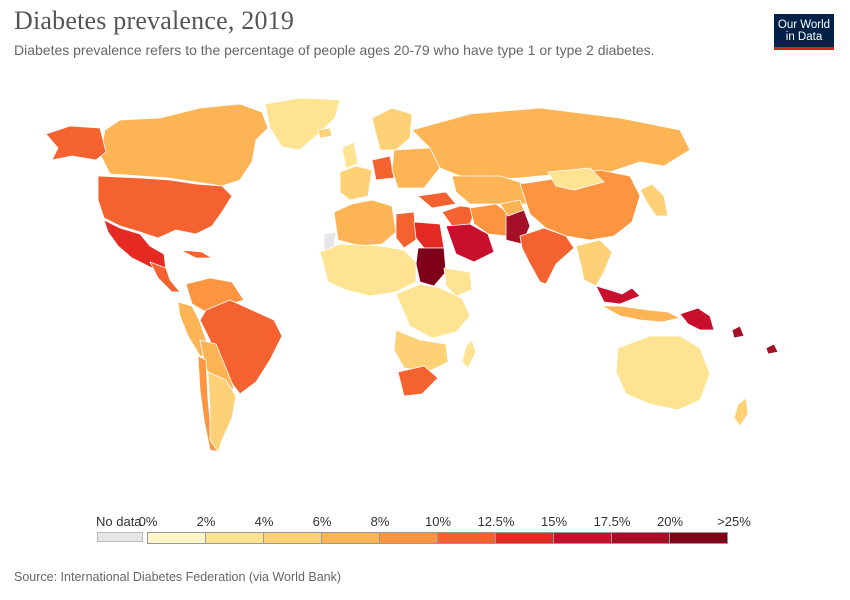  Describe the element at coordinates (654, 200) in the screenshot. I see `country-korea-japan: Korea/Japan` at that location.